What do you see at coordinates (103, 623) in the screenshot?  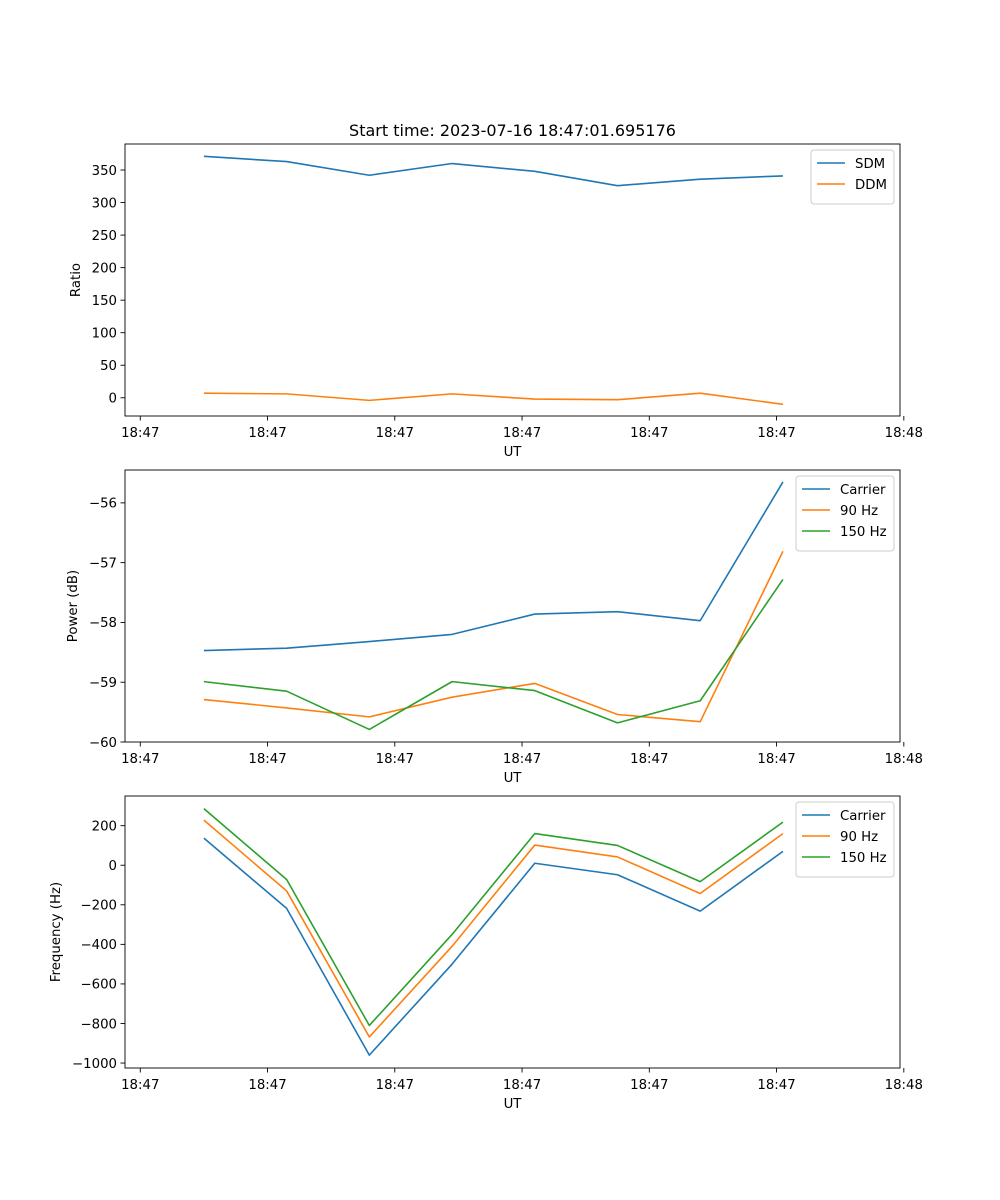 I see `y-tick-label: −58` at bounding box center [103, 623].